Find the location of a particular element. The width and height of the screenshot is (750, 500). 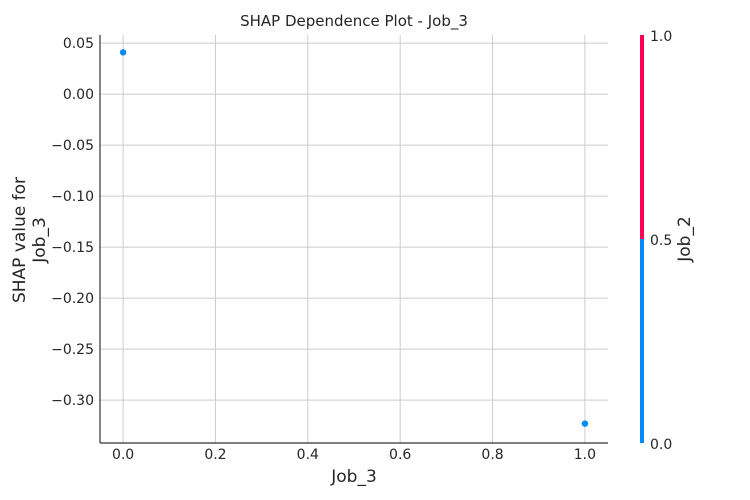

x-tick-label: 0.6 is located at coordinates (400, 455).